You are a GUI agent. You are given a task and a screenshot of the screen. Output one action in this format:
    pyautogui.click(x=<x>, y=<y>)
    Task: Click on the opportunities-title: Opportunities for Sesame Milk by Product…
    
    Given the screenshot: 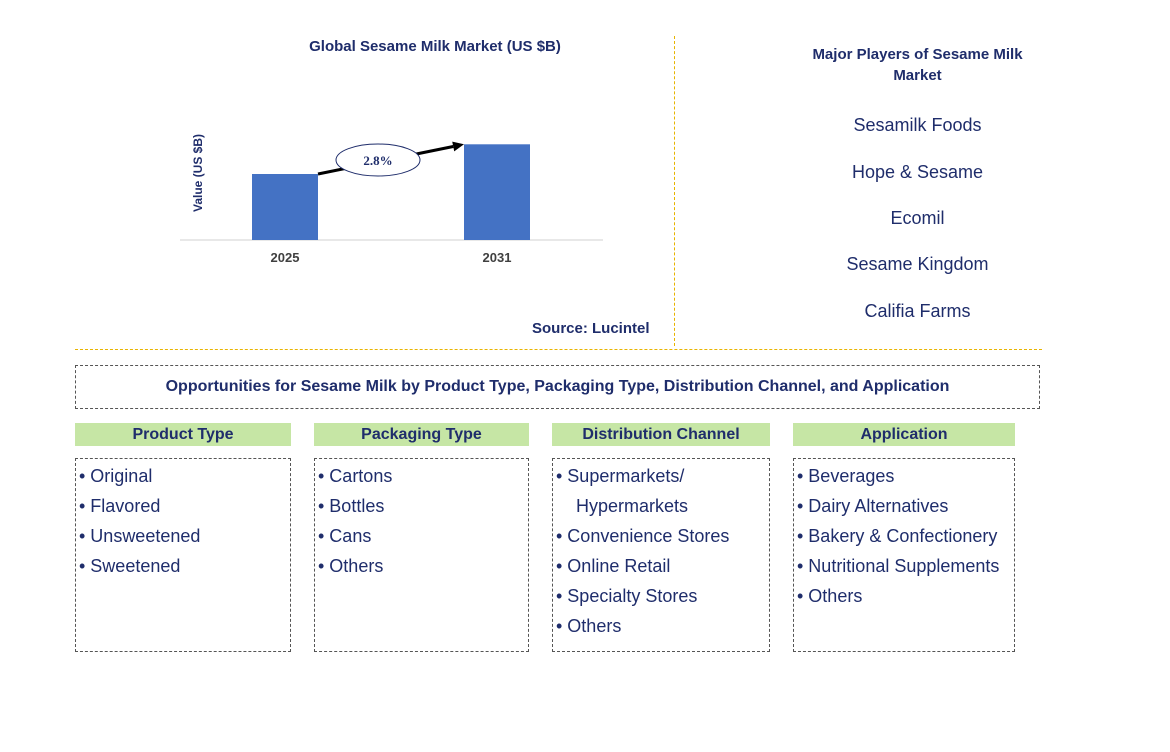 What is the action you would take?
    pyautogui.click(x=557, y=386)
    